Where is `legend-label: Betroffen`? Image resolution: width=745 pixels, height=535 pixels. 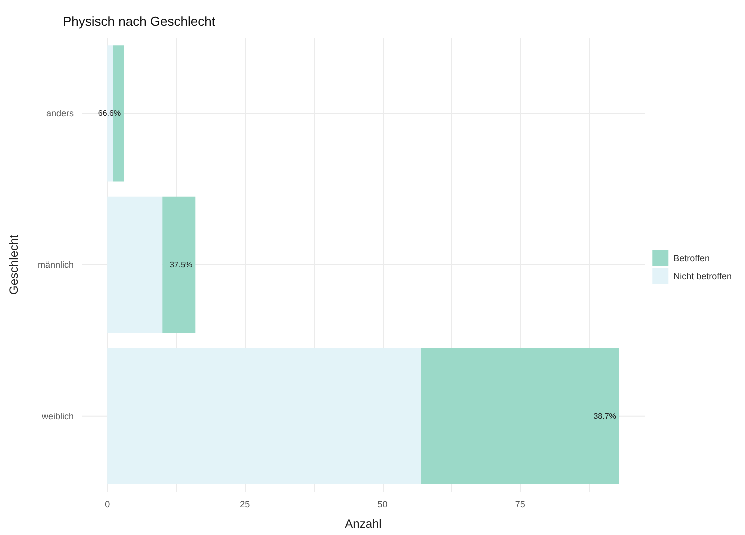
legend-label: Betroffen is located at coordinates (692, 259).